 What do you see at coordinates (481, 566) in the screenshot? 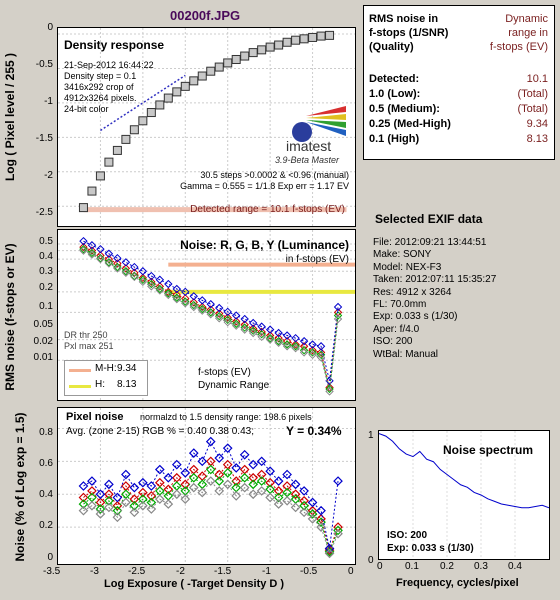
I see `spectrum-xtick: 0.3` at bounding box center [481, 566].